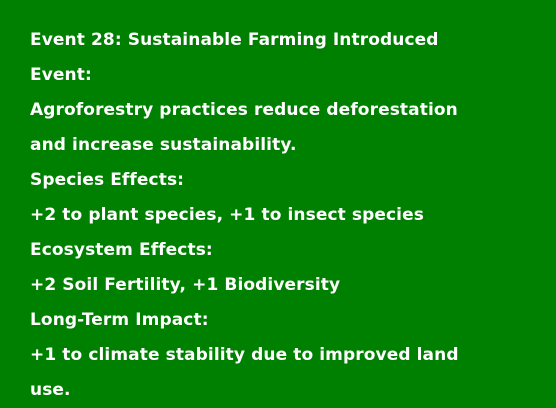 This screenshot has height=408, width=556. What do you see at coordinates (234, 40) in the screenshot?
I see `event-title: Event 28: Sustainable Farming Introduced` at bounding box center [234, 40].